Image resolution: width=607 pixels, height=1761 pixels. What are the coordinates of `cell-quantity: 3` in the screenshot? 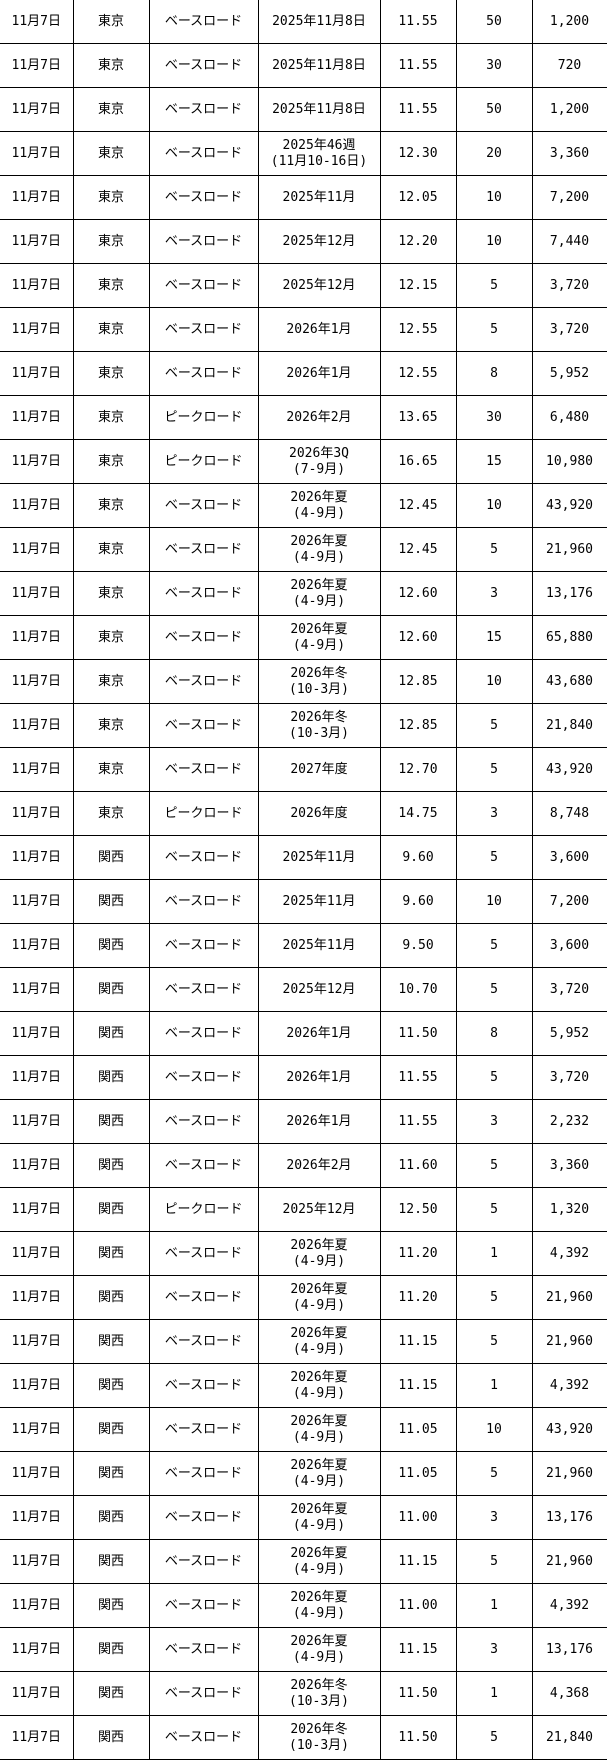 It's located at (494, 1121).